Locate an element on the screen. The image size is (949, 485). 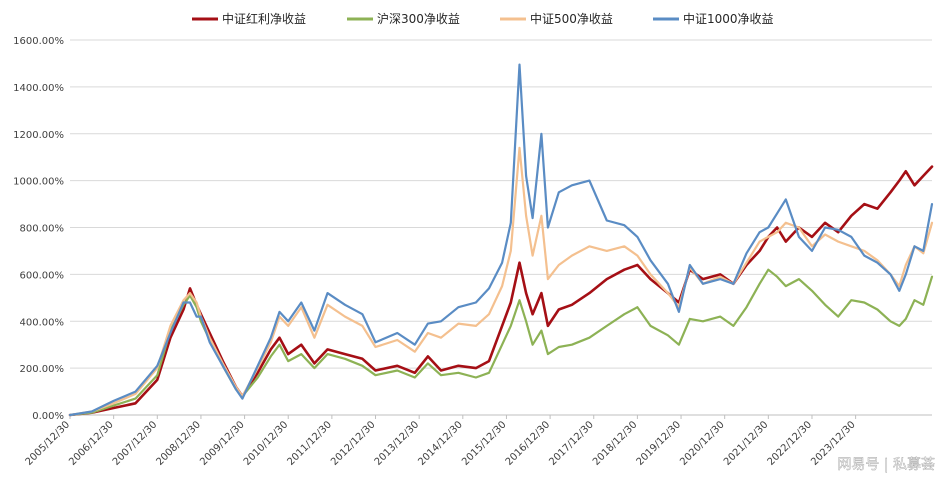
x-tick-label: 2014/12/30 is located at coordinates (440, 443).